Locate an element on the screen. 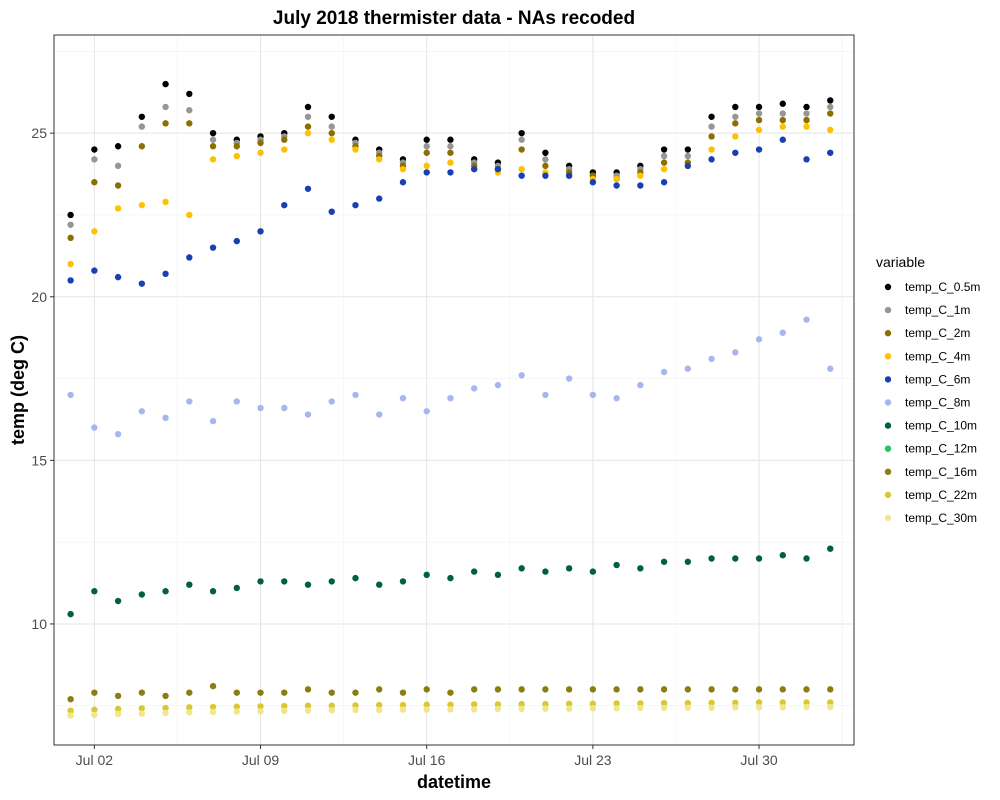 The width and height of the screenshot is (1000, 800). legend-item: temp_C_6m is located at coordinates (927, 379).